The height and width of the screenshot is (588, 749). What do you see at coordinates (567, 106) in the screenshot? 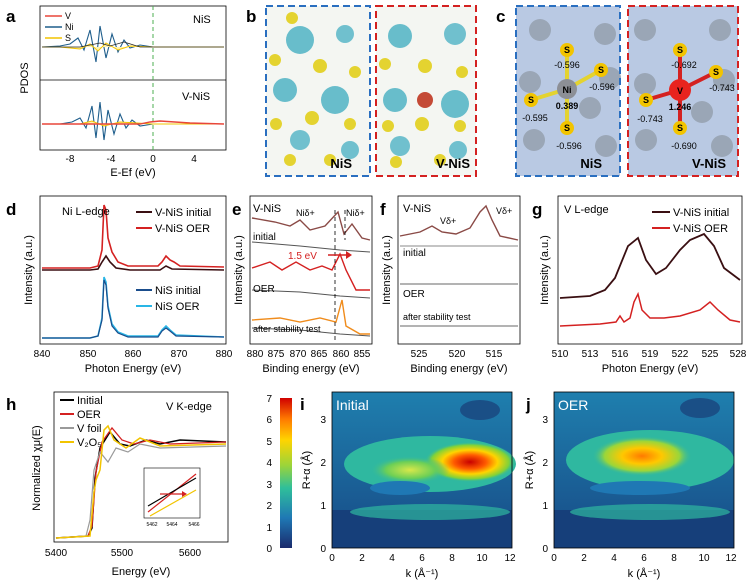
I see `left-atom-charge: 0.389` at bounding box center [567, 106].